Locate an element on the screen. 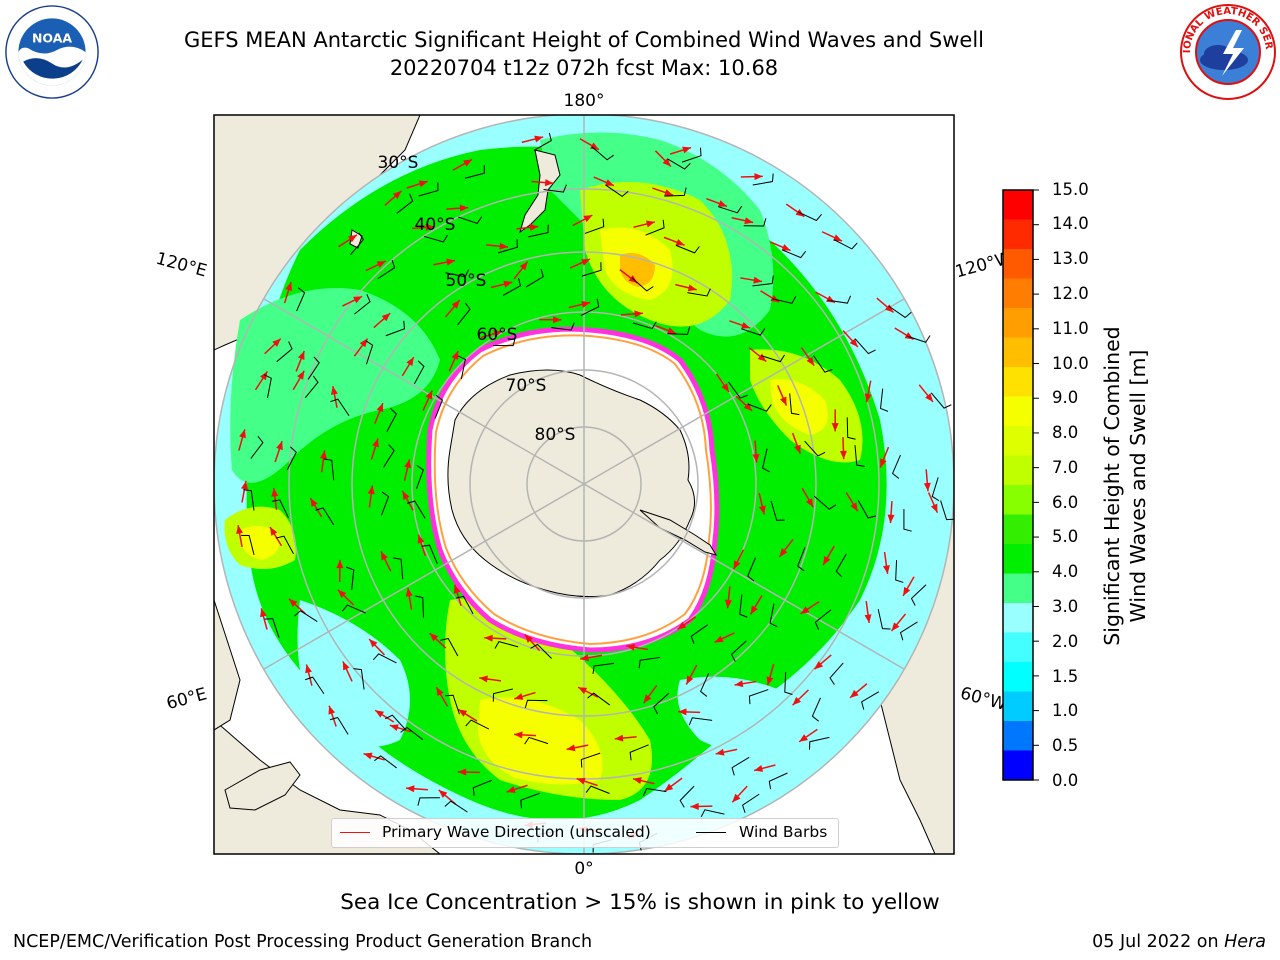  colorbar-tick: 9.0 is located at coordinates (1065, 397).